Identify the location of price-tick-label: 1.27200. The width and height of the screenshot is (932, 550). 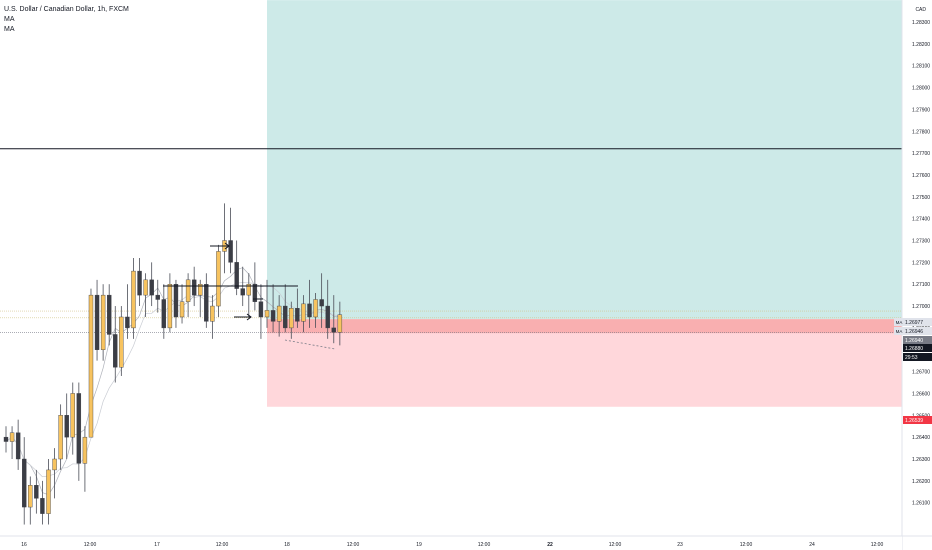
(921, 263).